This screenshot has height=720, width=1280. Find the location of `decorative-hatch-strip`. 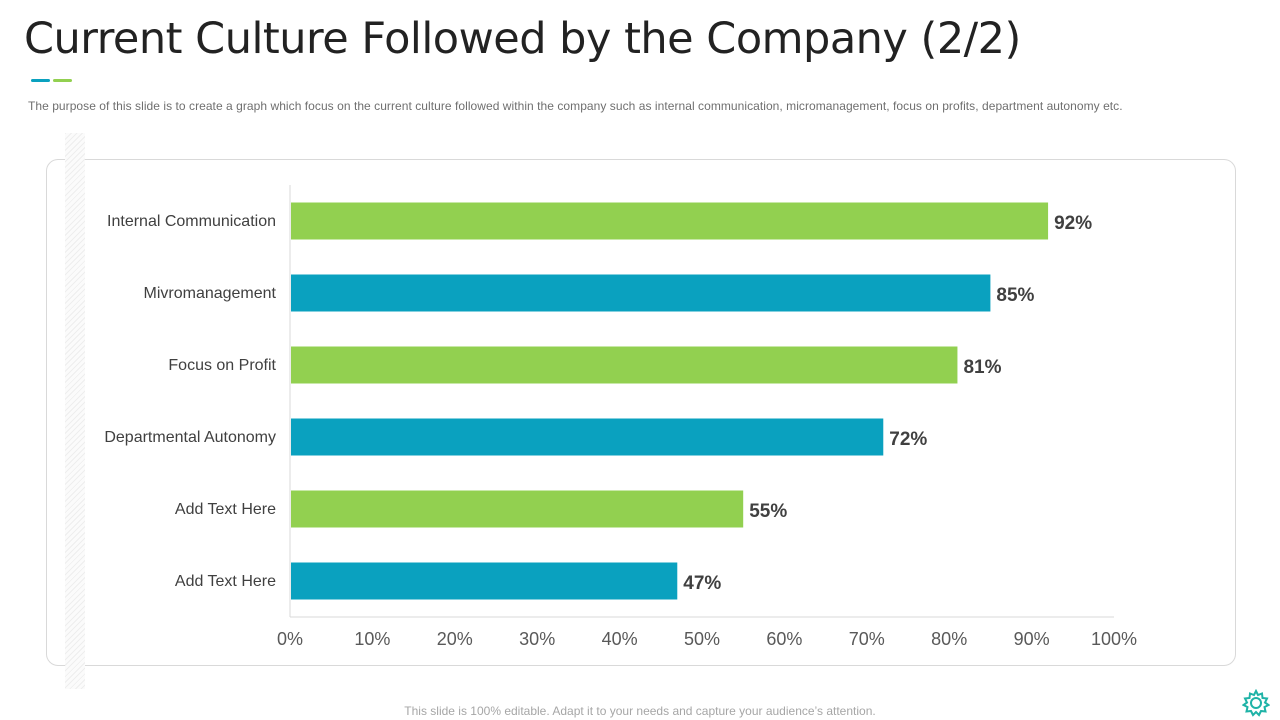

decorative-hatch-strip is located at coordinates (75, 411).